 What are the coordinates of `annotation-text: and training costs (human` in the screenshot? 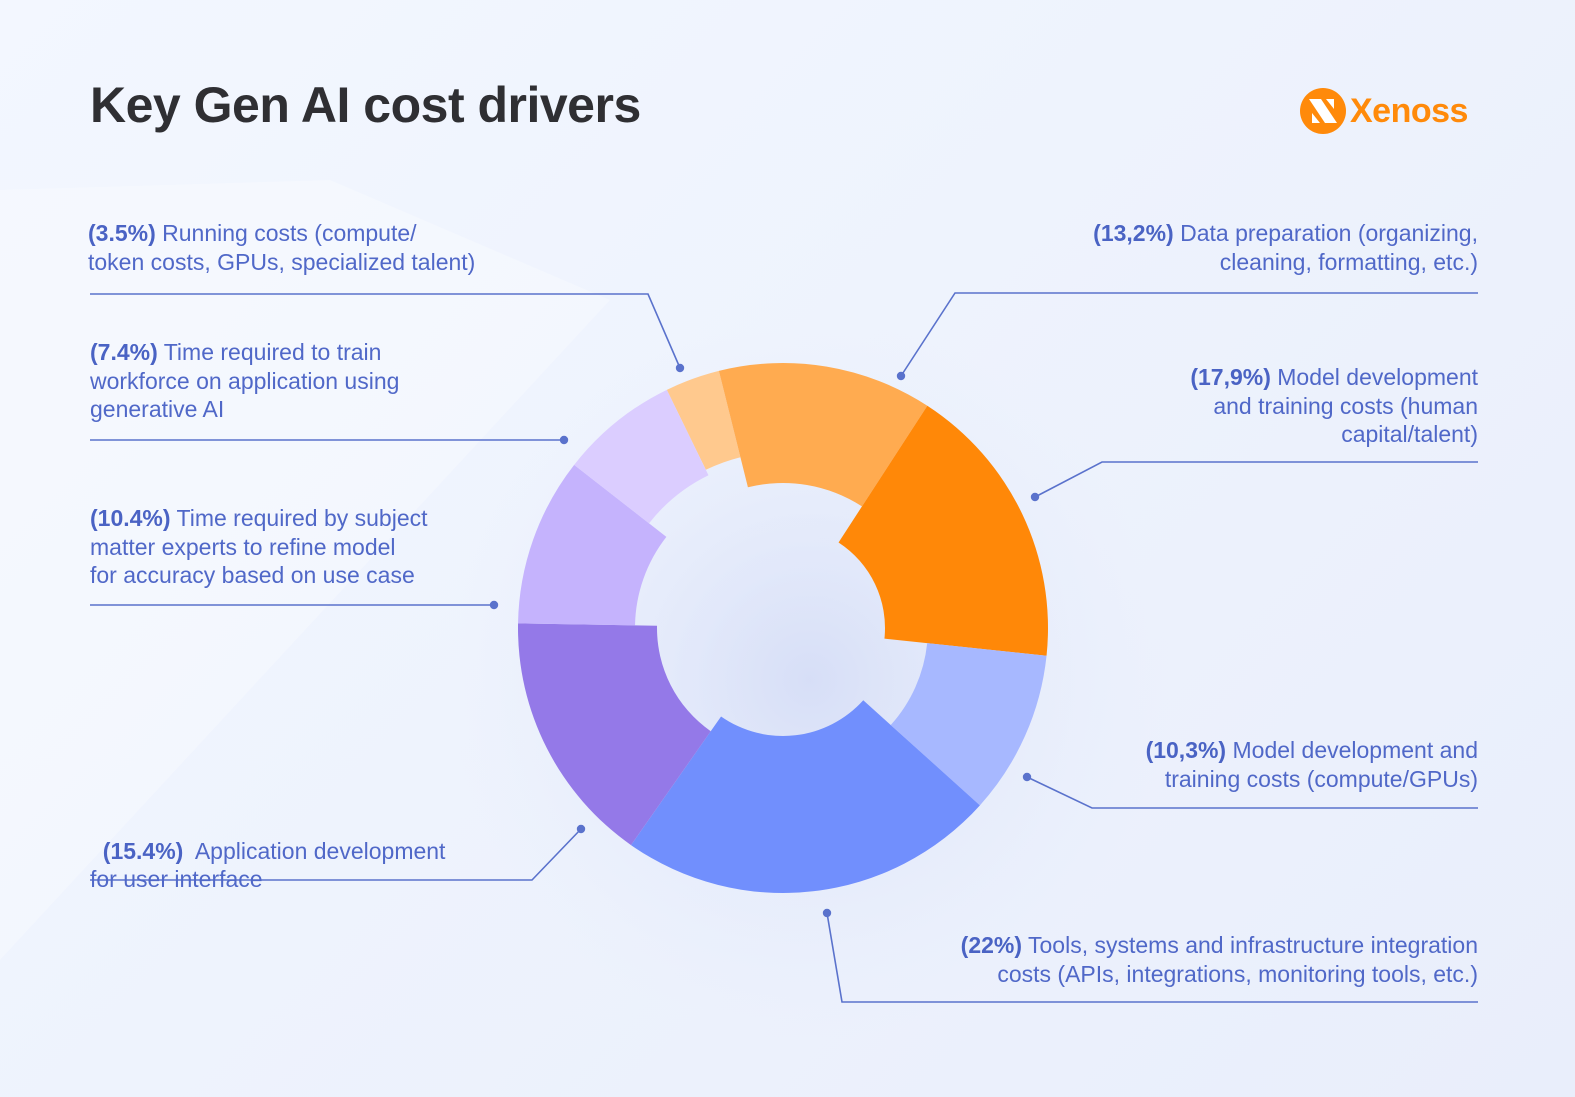 It's located at (1345, 405).